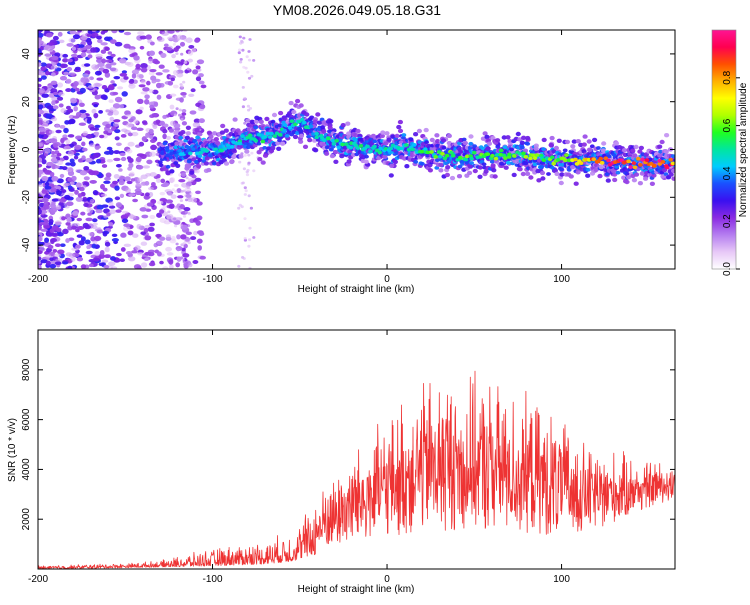 The width and height of the screenshot is (750, 605). I want to click on spectrogram-y-tick-label: -40, so click(26, 244).